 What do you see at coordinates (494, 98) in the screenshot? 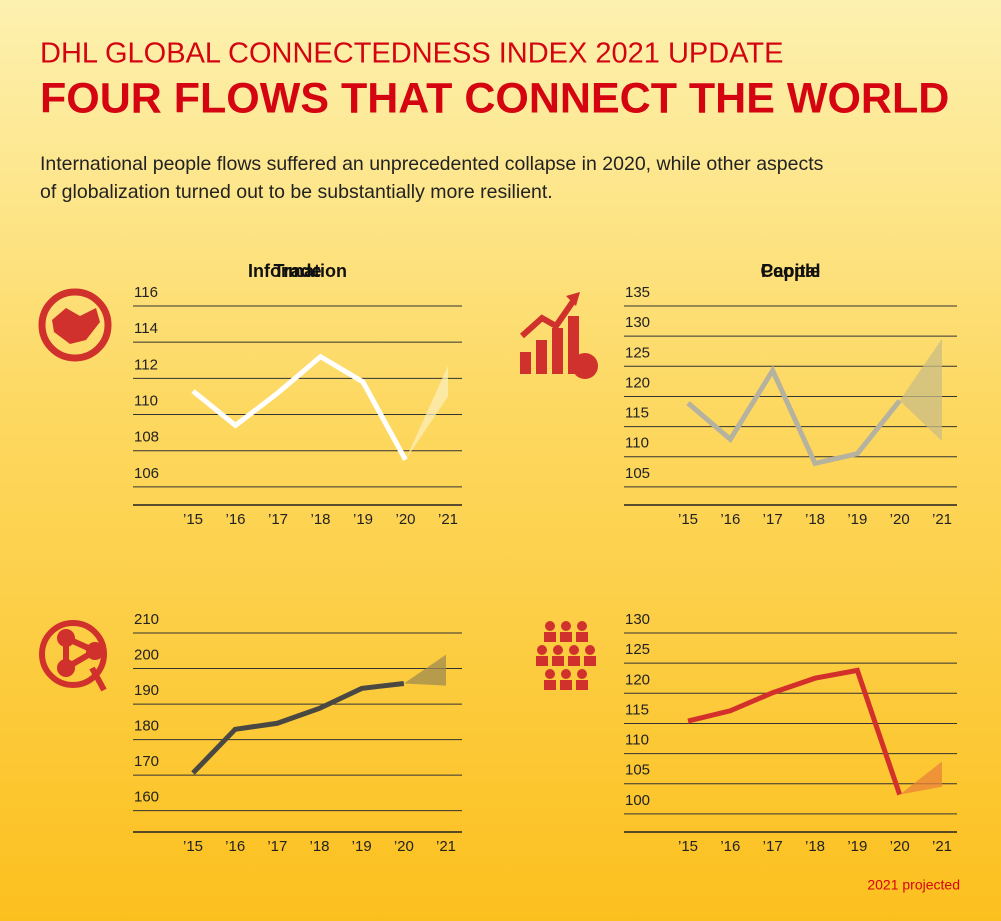
I see `headline: FOUR FLOWS THAT CONNECT THE WORLD` at bounding box center [494, 98].